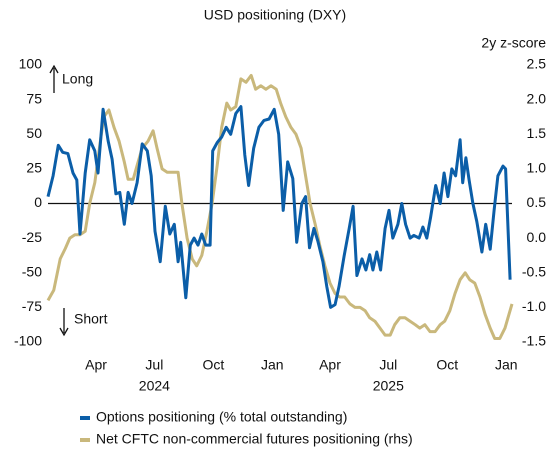 This screenshot has height=459, width=550. Describe the element at coordinates (537, 133) in the screenshot. I see `y2-tick-label: 1.5` at that location.